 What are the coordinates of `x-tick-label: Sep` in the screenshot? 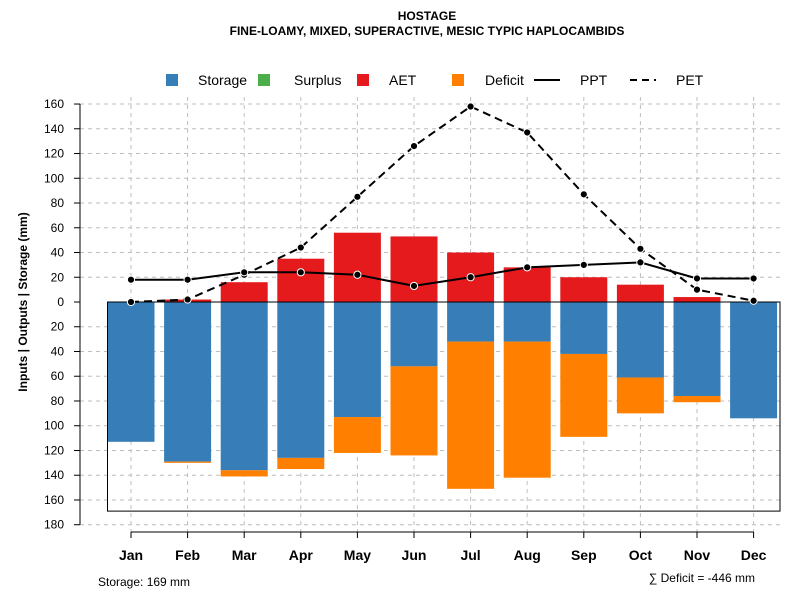 It's located at (584, 555).